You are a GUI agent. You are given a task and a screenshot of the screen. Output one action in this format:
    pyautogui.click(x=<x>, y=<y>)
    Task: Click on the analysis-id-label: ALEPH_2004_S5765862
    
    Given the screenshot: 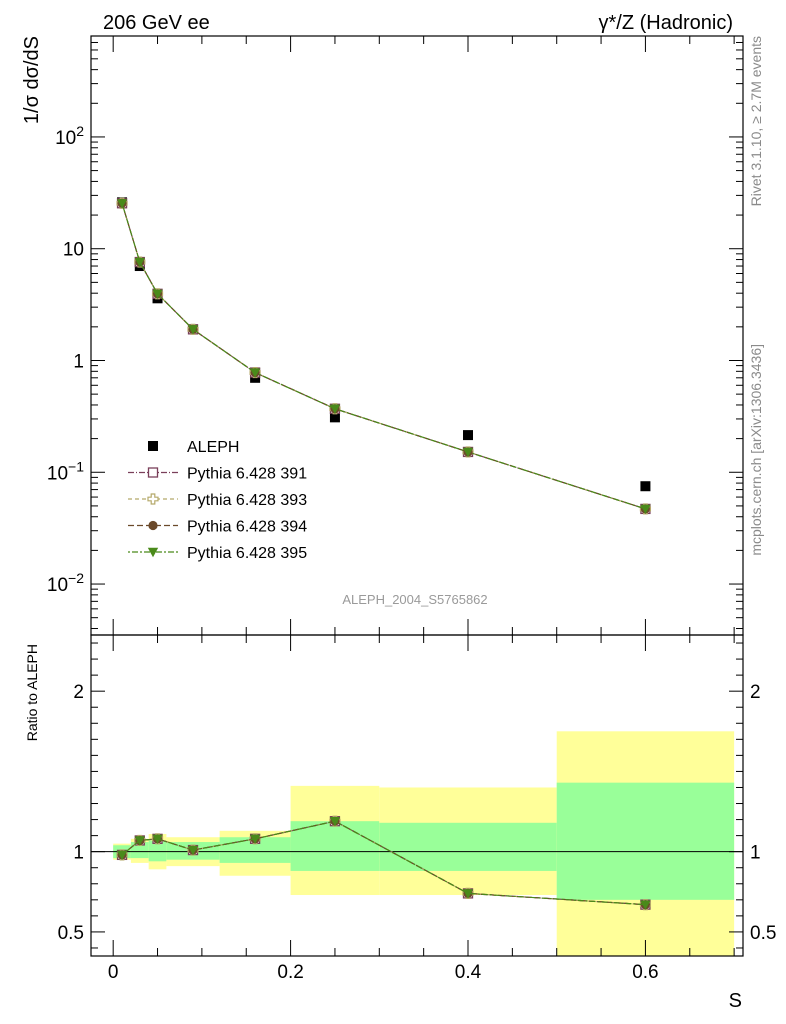 What is the action you would take?
    pyautogui.click(x=414, y=599)
    